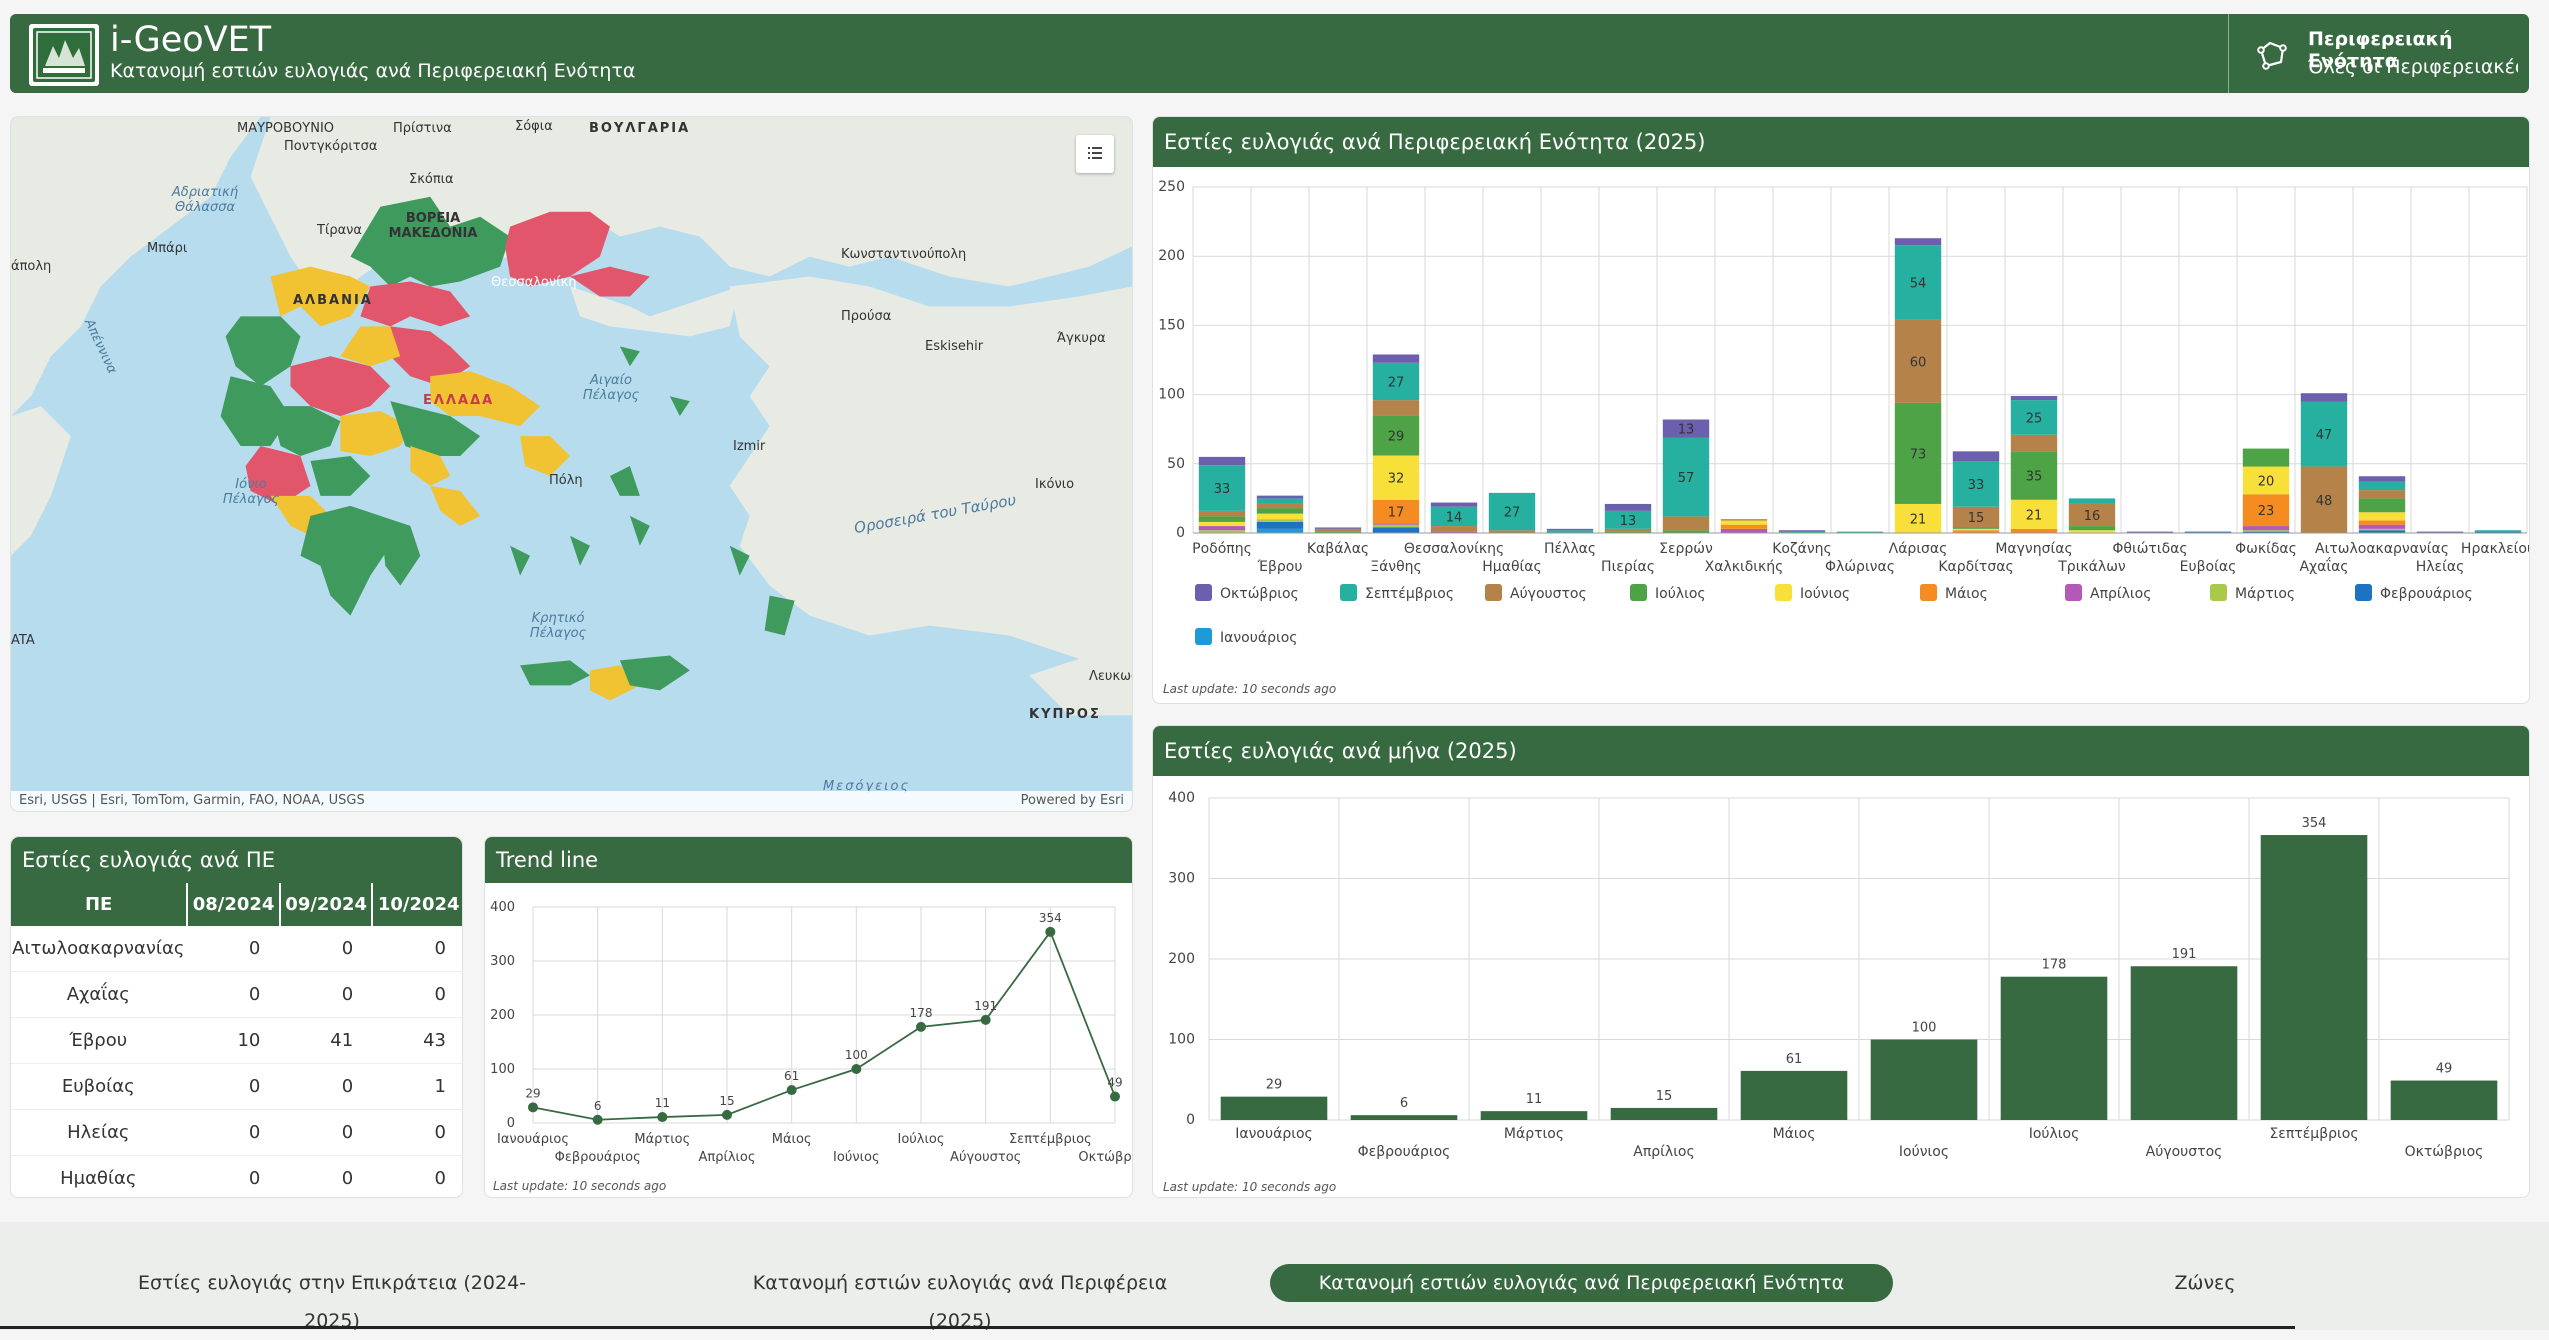 Image resolution: width=2549 pixels, height=1340 pixels. Describe the element at coordinates (236, 1041) in the screenshot. I see `table-row: Έβρου 10 41 43` at that location.